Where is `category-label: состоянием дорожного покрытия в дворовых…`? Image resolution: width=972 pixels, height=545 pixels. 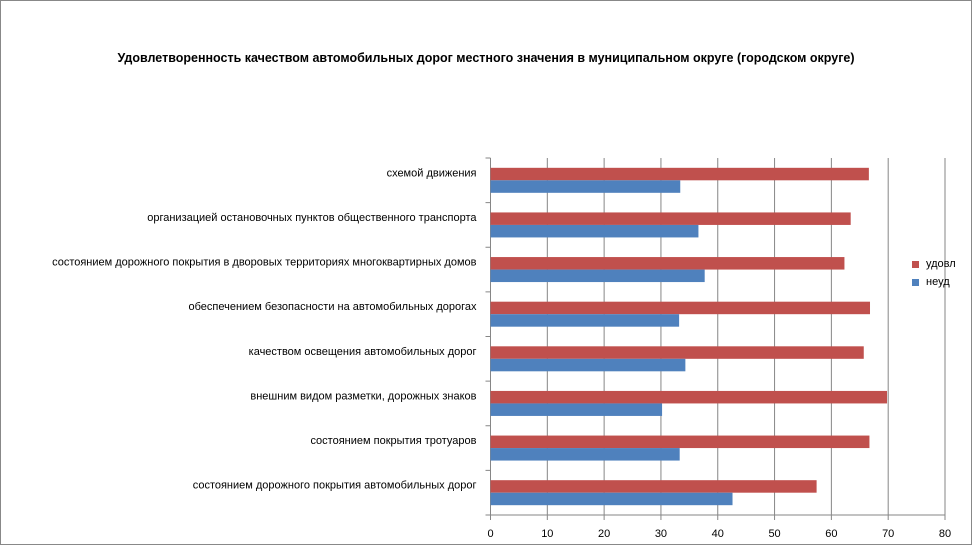 category-label: состоянием дорожного покрытия в дворовых… is located at coordinates (264, 263).